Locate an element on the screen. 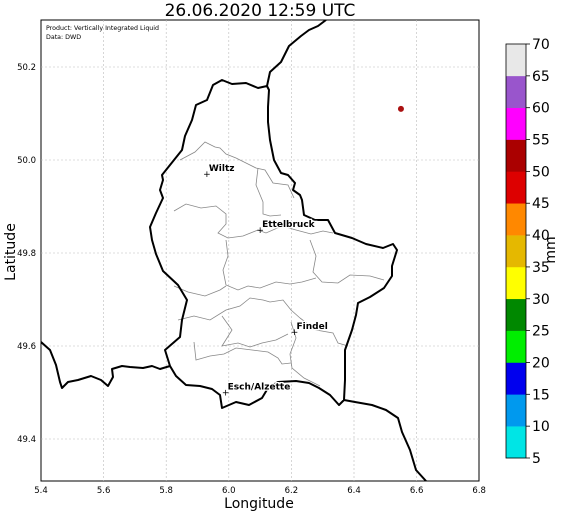  colorbar-tick-label: 45 is located at coordinates (541, 204).